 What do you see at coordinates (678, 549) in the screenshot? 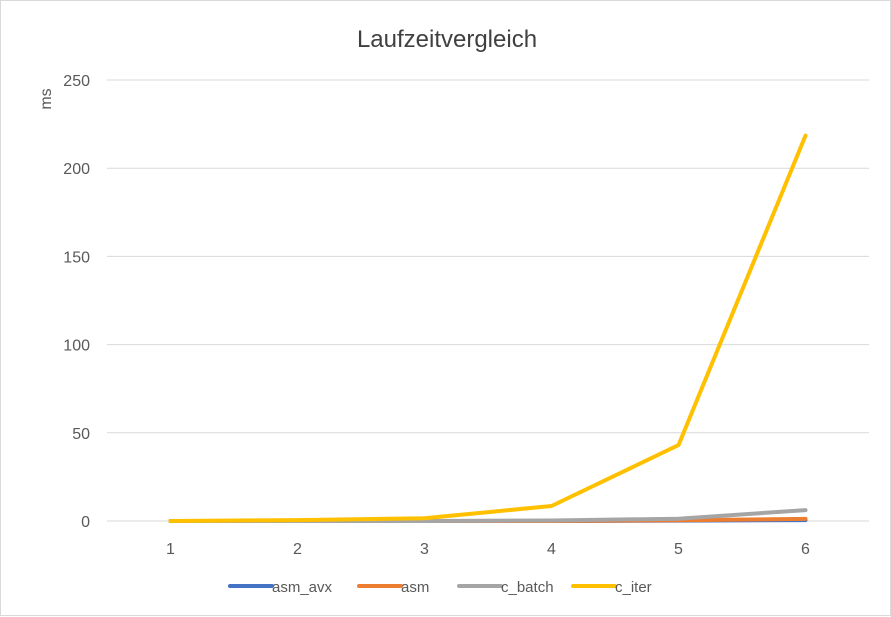
I see `x-tick-label: 5` at bounding box center [678, 549].